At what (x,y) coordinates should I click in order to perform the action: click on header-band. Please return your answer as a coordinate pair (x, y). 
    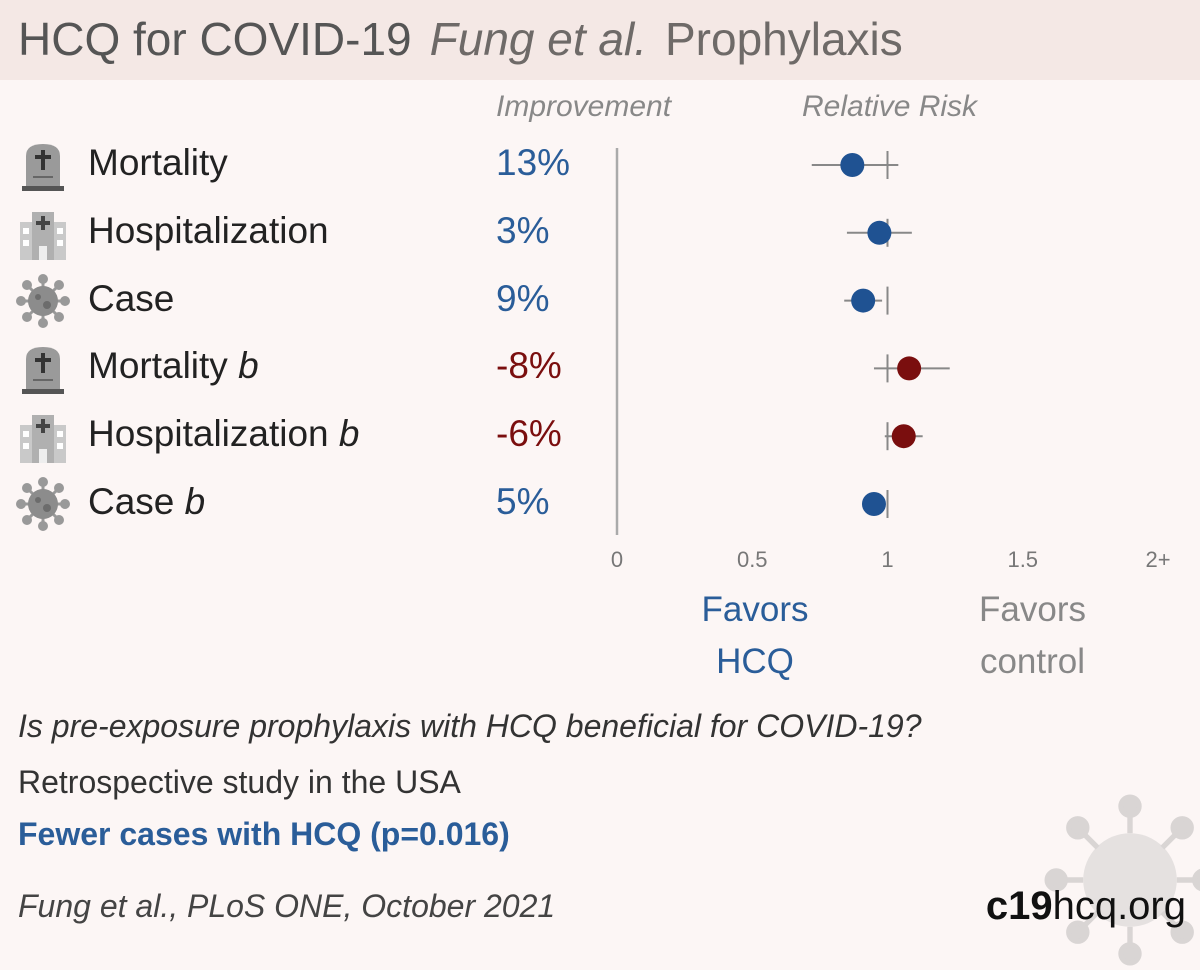
    Looking at the image, I should click on (600, 40).